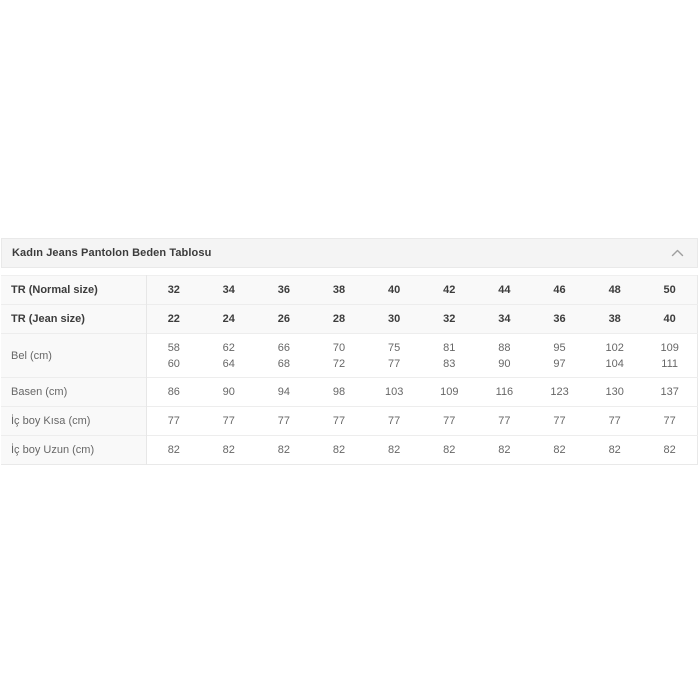  Describe the element at coordinates (504, 392) in the screenshot. I see `size-cell: 116` at that location.